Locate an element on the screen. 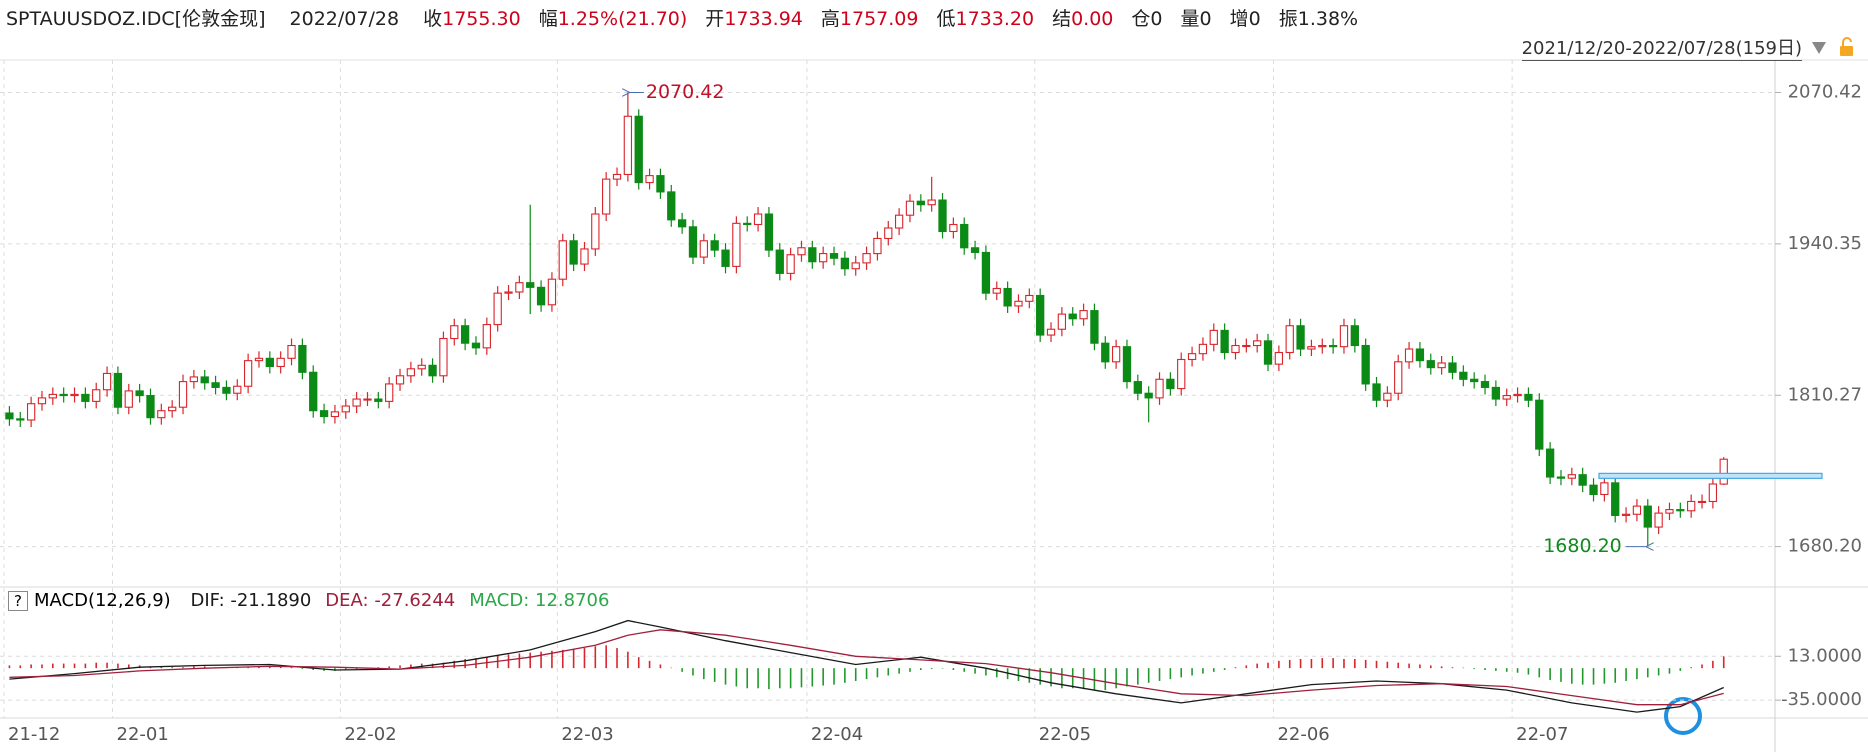 The width and height of the screenshot is (1868, 752). field-label: 幅 is located at coordinates (548, 19).